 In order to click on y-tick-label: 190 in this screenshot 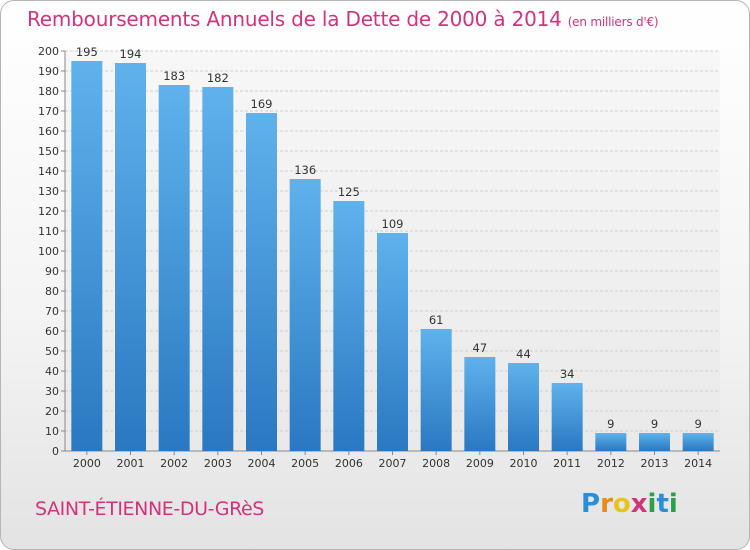, I will do `click(48, 71)`.